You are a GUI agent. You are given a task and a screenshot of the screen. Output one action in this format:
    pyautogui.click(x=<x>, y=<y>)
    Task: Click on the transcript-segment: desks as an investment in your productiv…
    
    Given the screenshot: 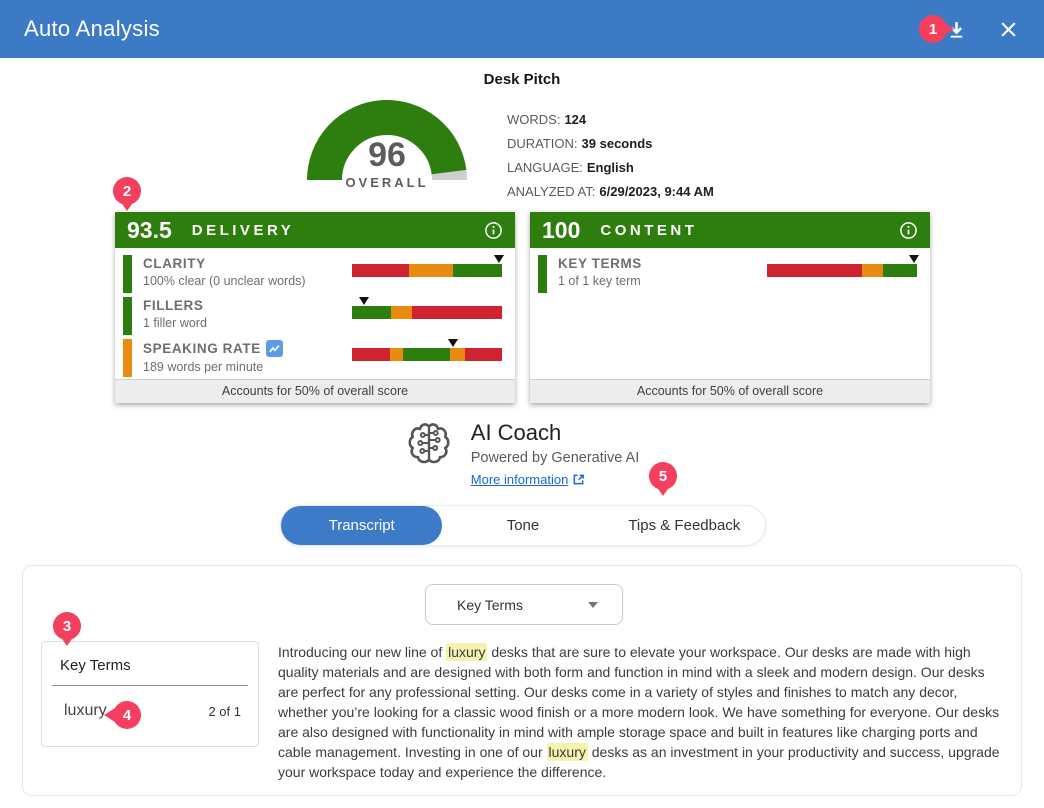 What is the action you would take?
    pyautogui.click(x=639, y=762)
    